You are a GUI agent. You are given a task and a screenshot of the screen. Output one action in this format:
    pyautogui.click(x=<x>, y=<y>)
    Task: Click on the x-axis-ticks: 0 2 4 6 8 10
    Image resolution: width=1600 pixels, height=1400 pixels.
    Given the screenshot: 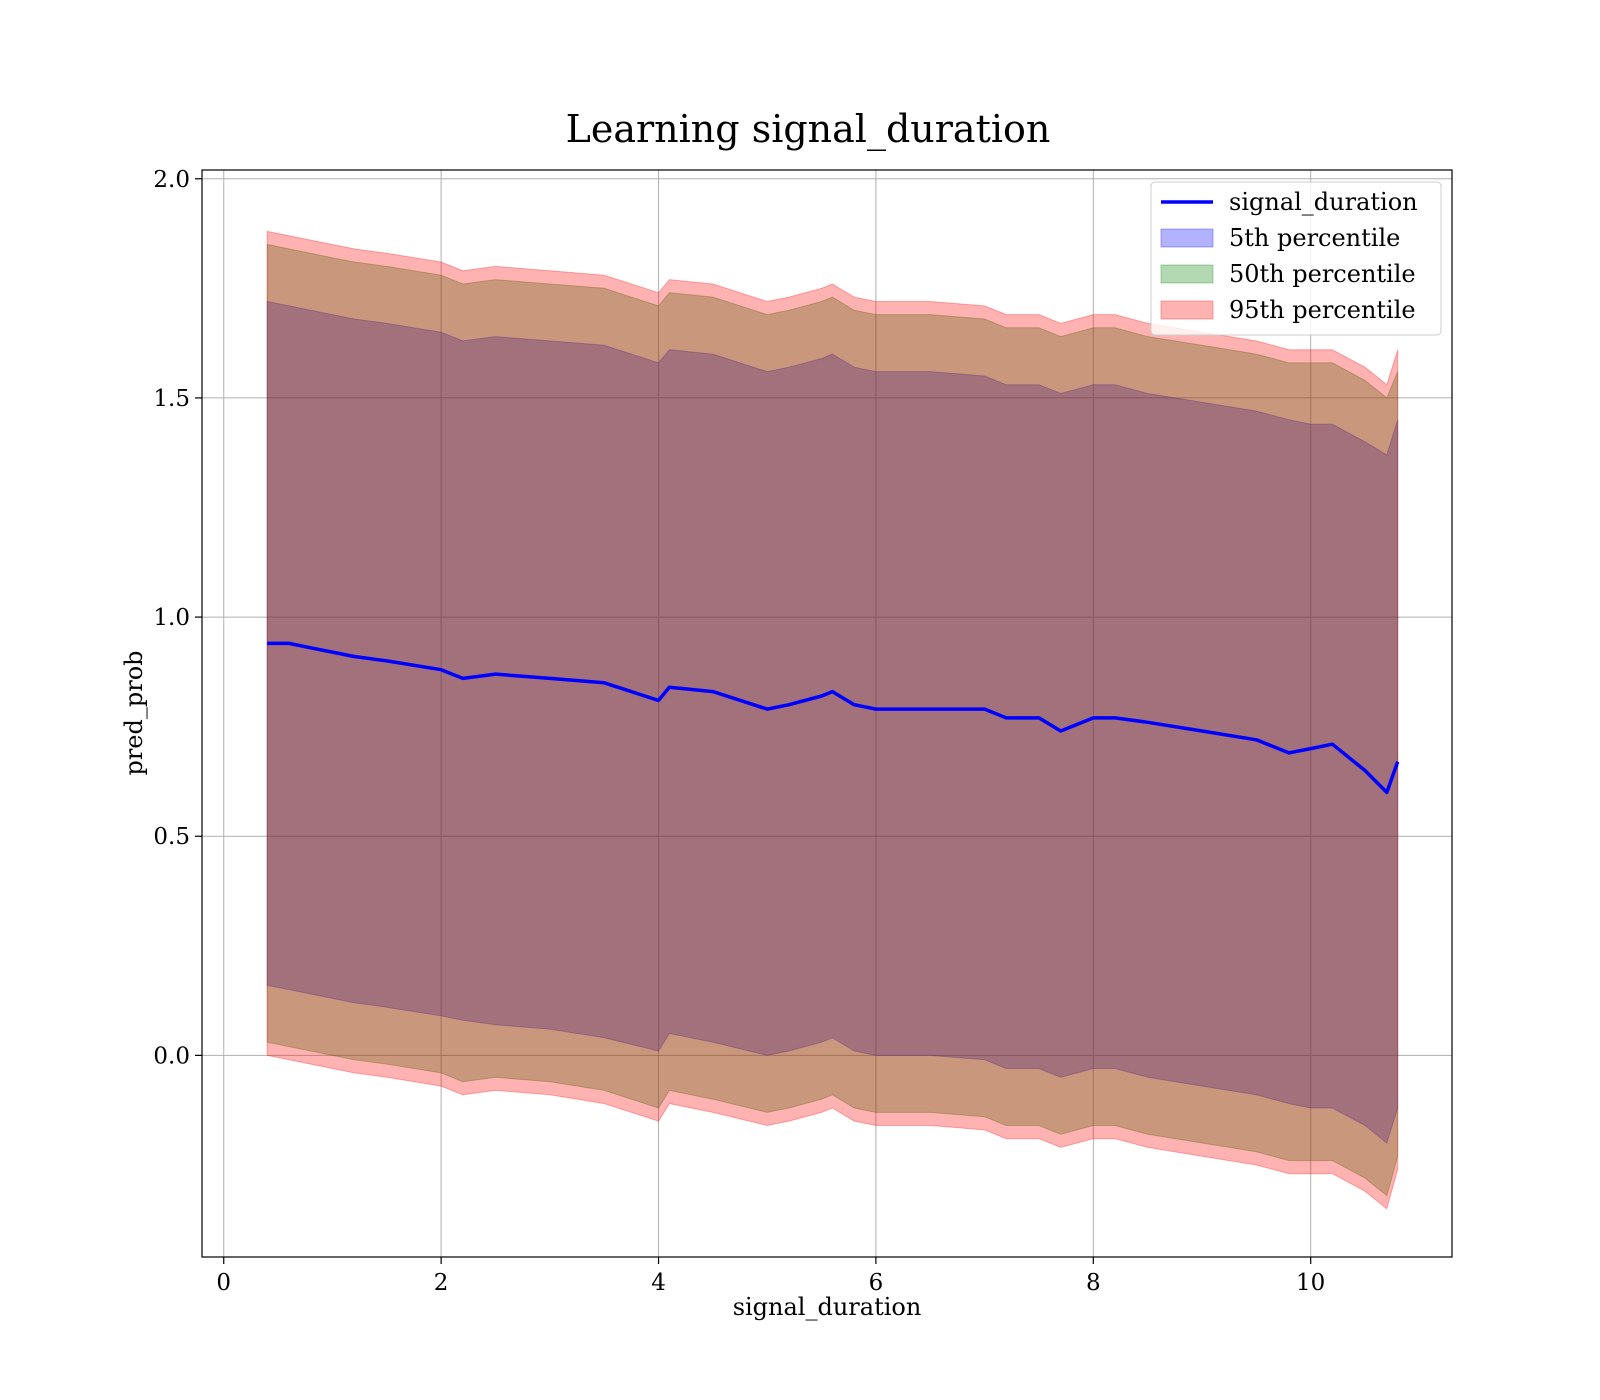 What is the action you would take?
    pyautogui.click(x=770, y=1276)
    